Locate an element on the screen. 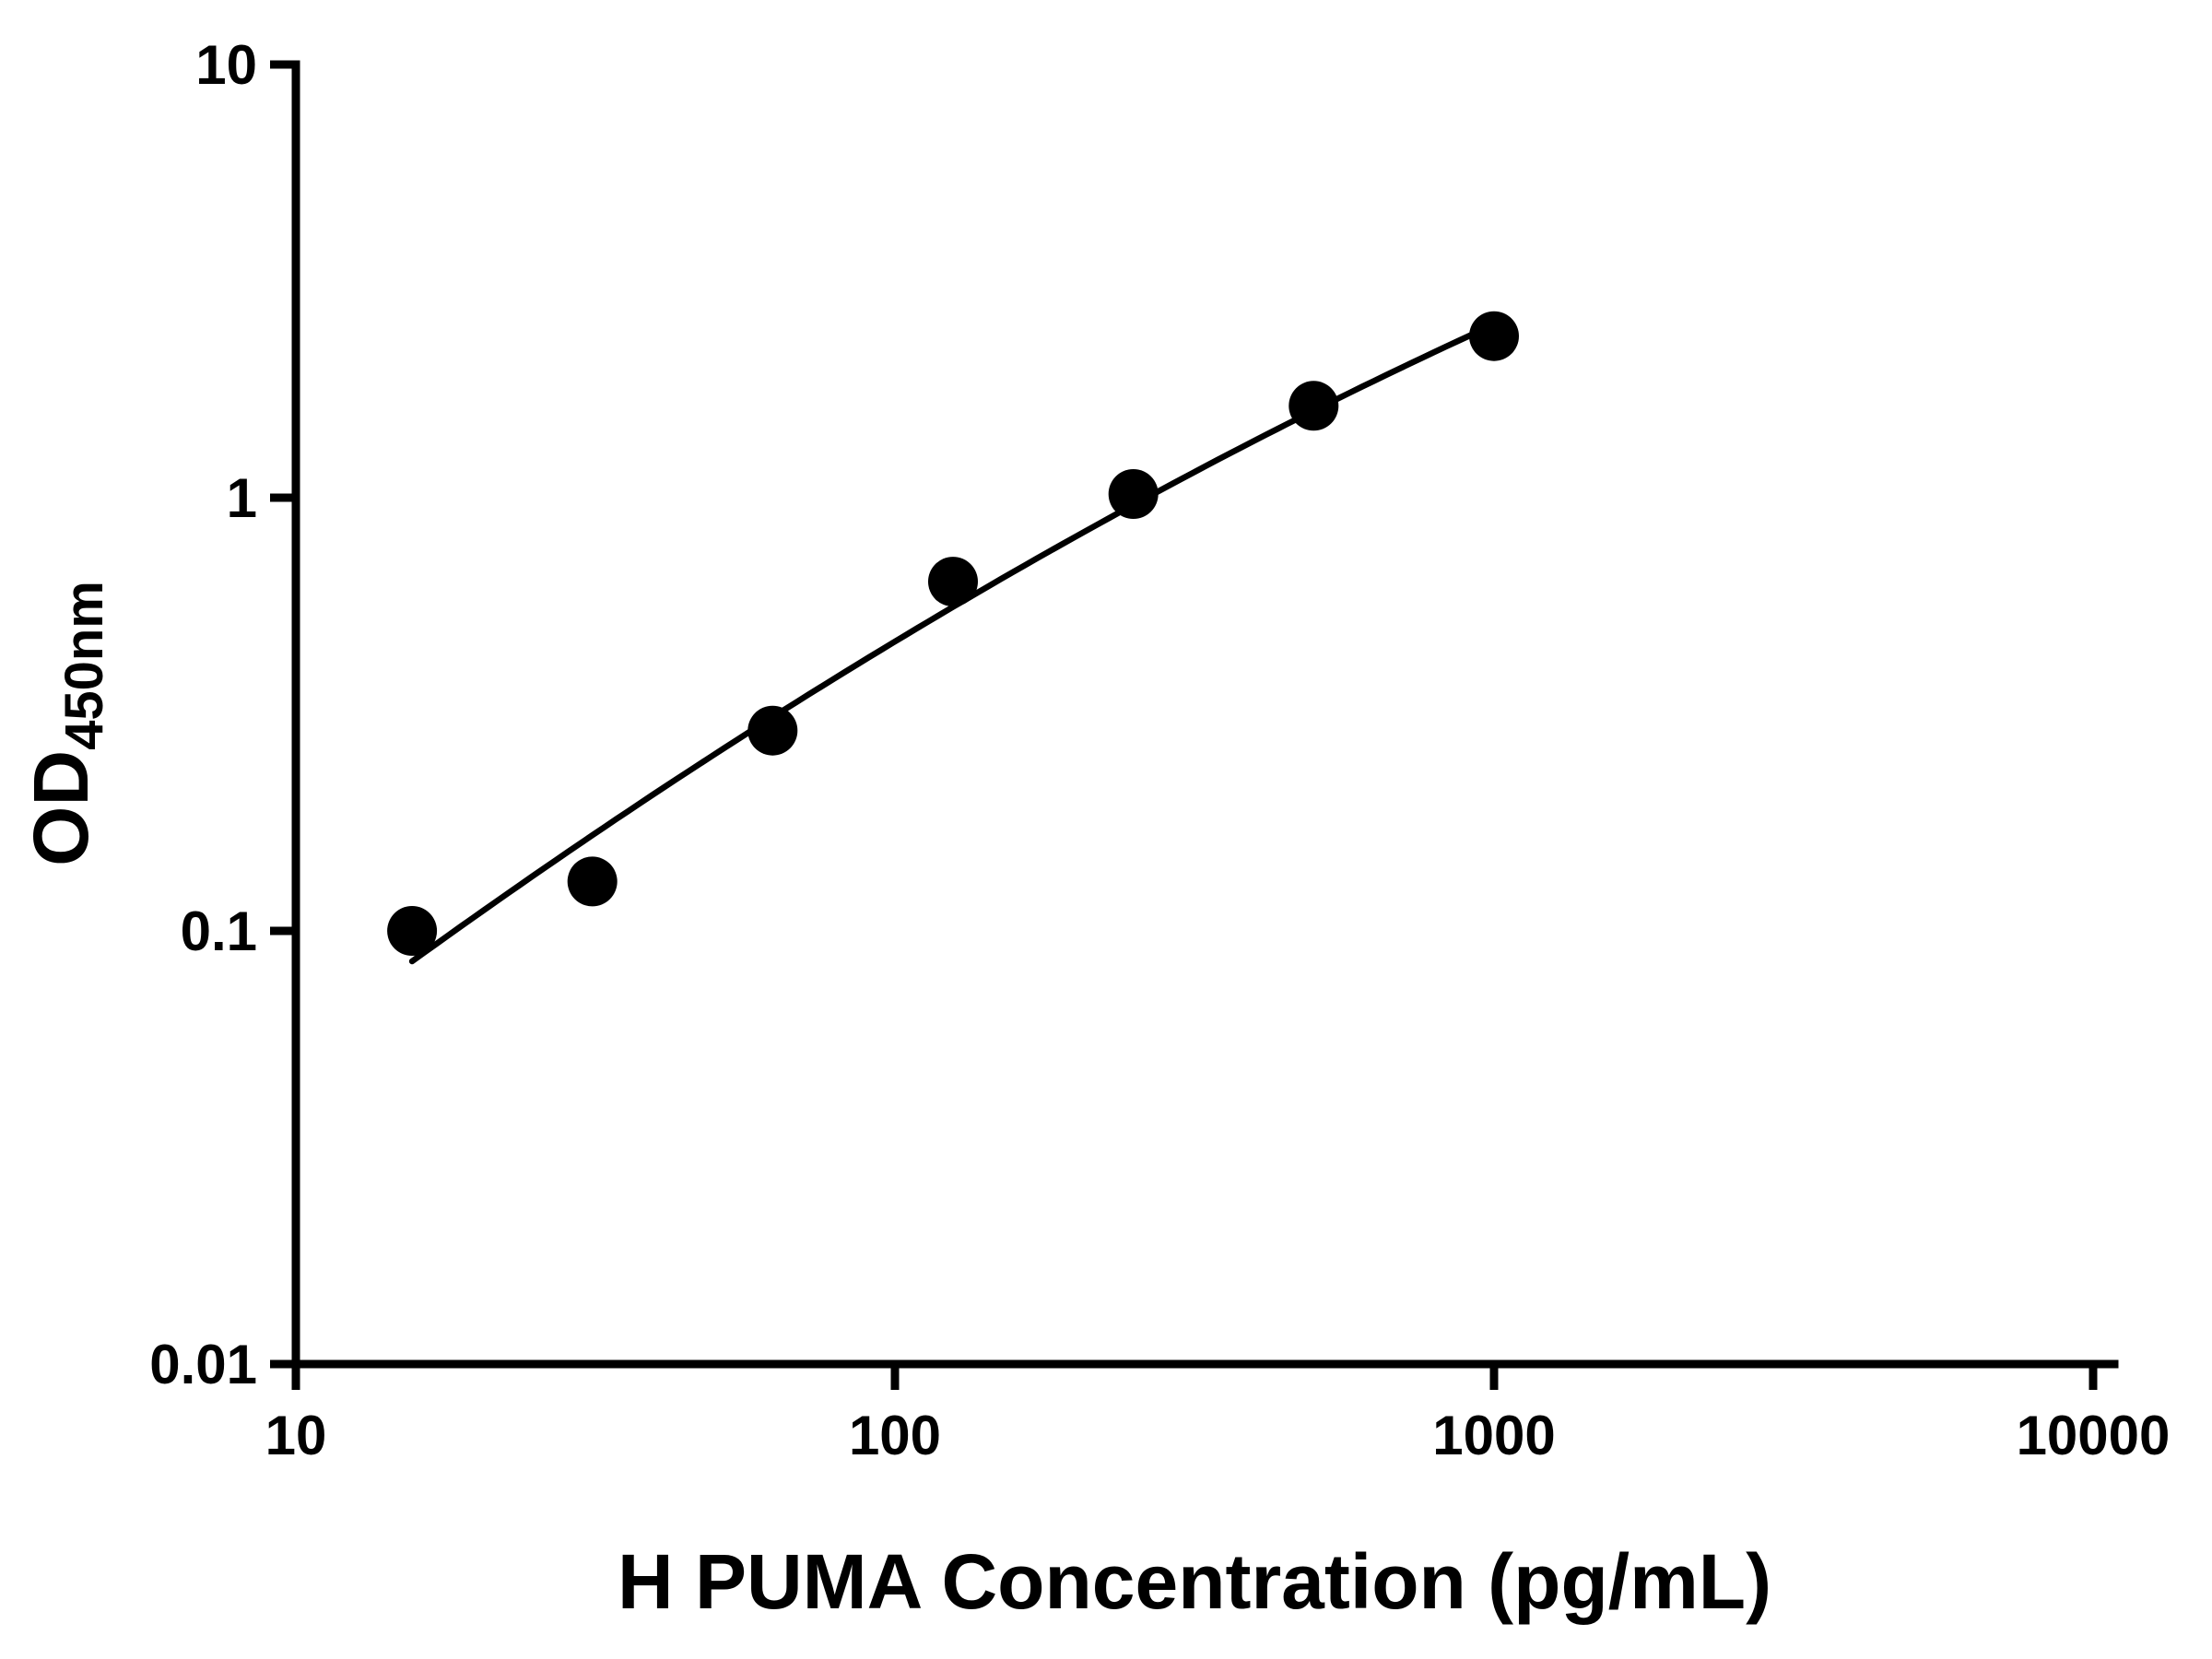 The height and width of the screenshot is (1659, 2212). y-axis-title-main: OD is located at coordinates (61, 808).